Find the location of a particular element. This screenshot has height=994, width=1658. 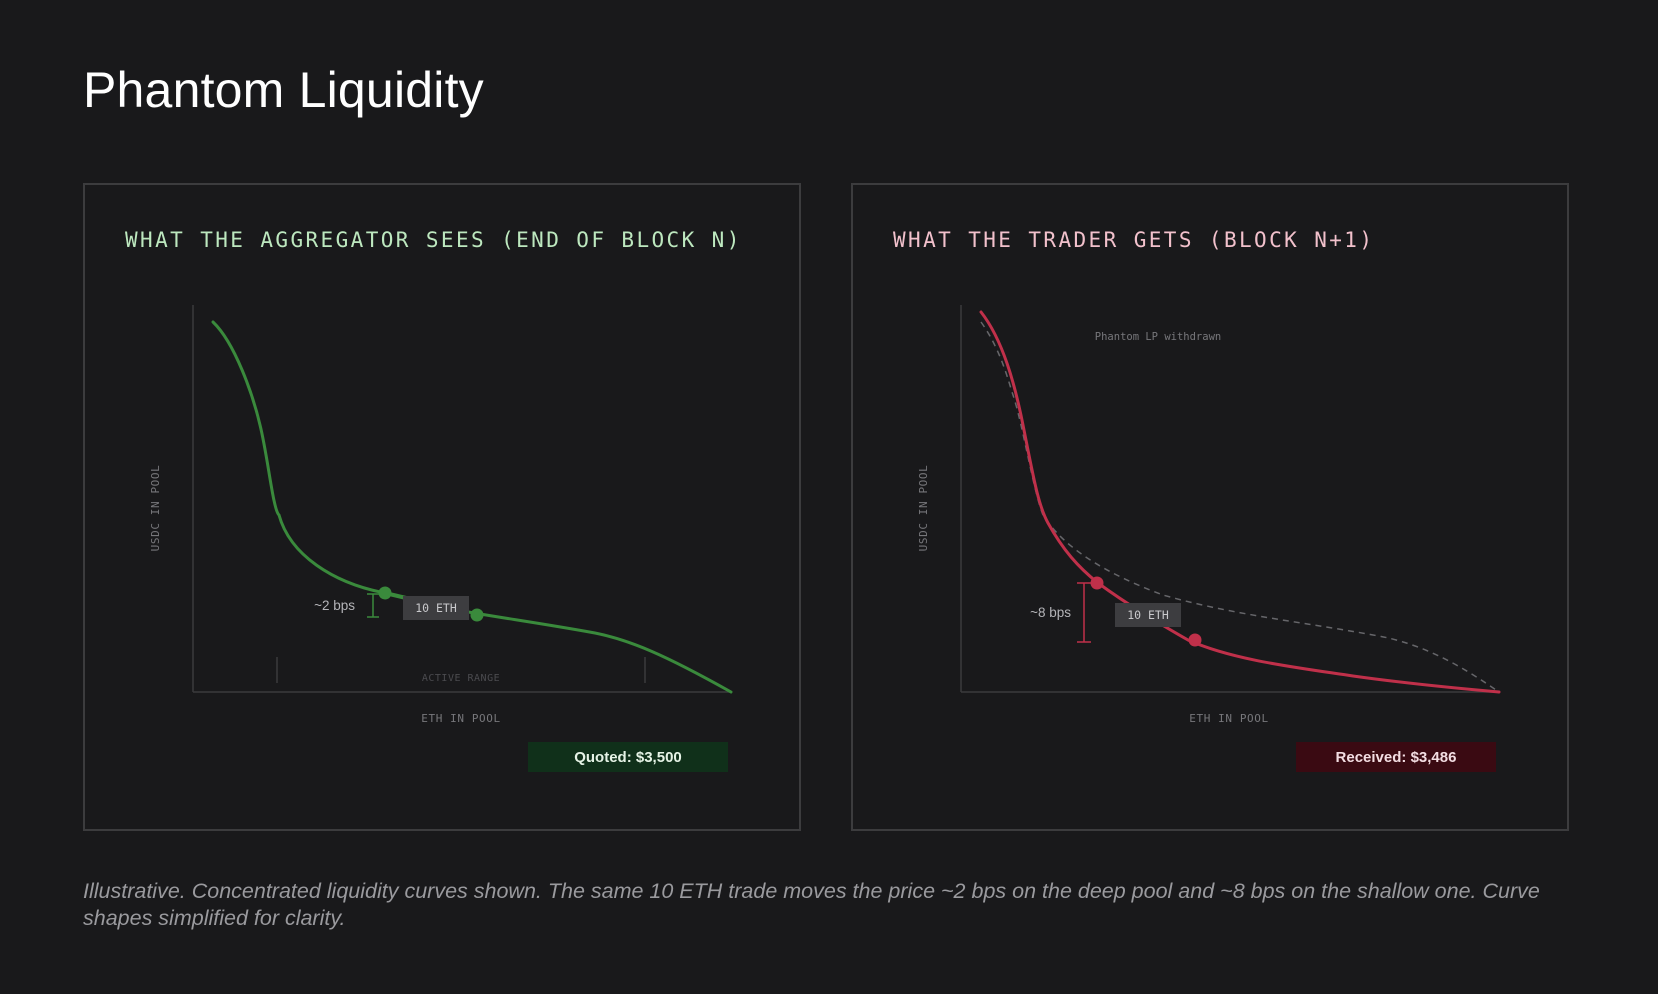

active-range-label: ACTIVE RANGE is located at coordinates (461, 678).